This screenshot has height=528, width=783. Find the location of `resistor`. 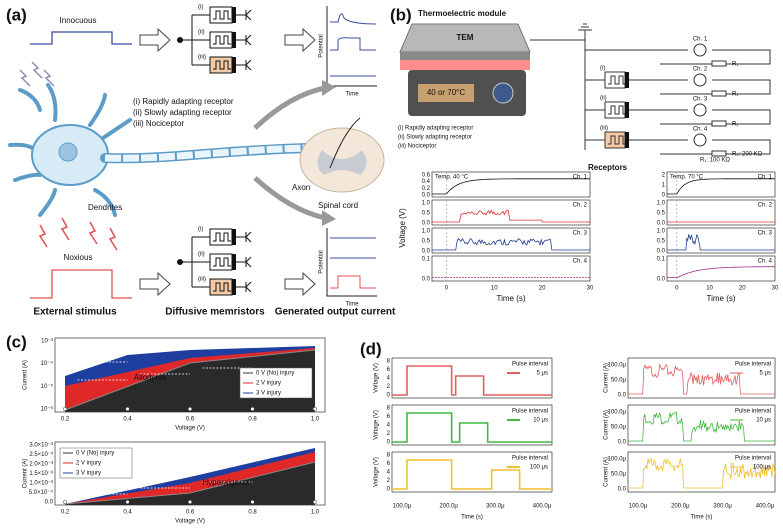

resistor is located at coordinates (719, 93).